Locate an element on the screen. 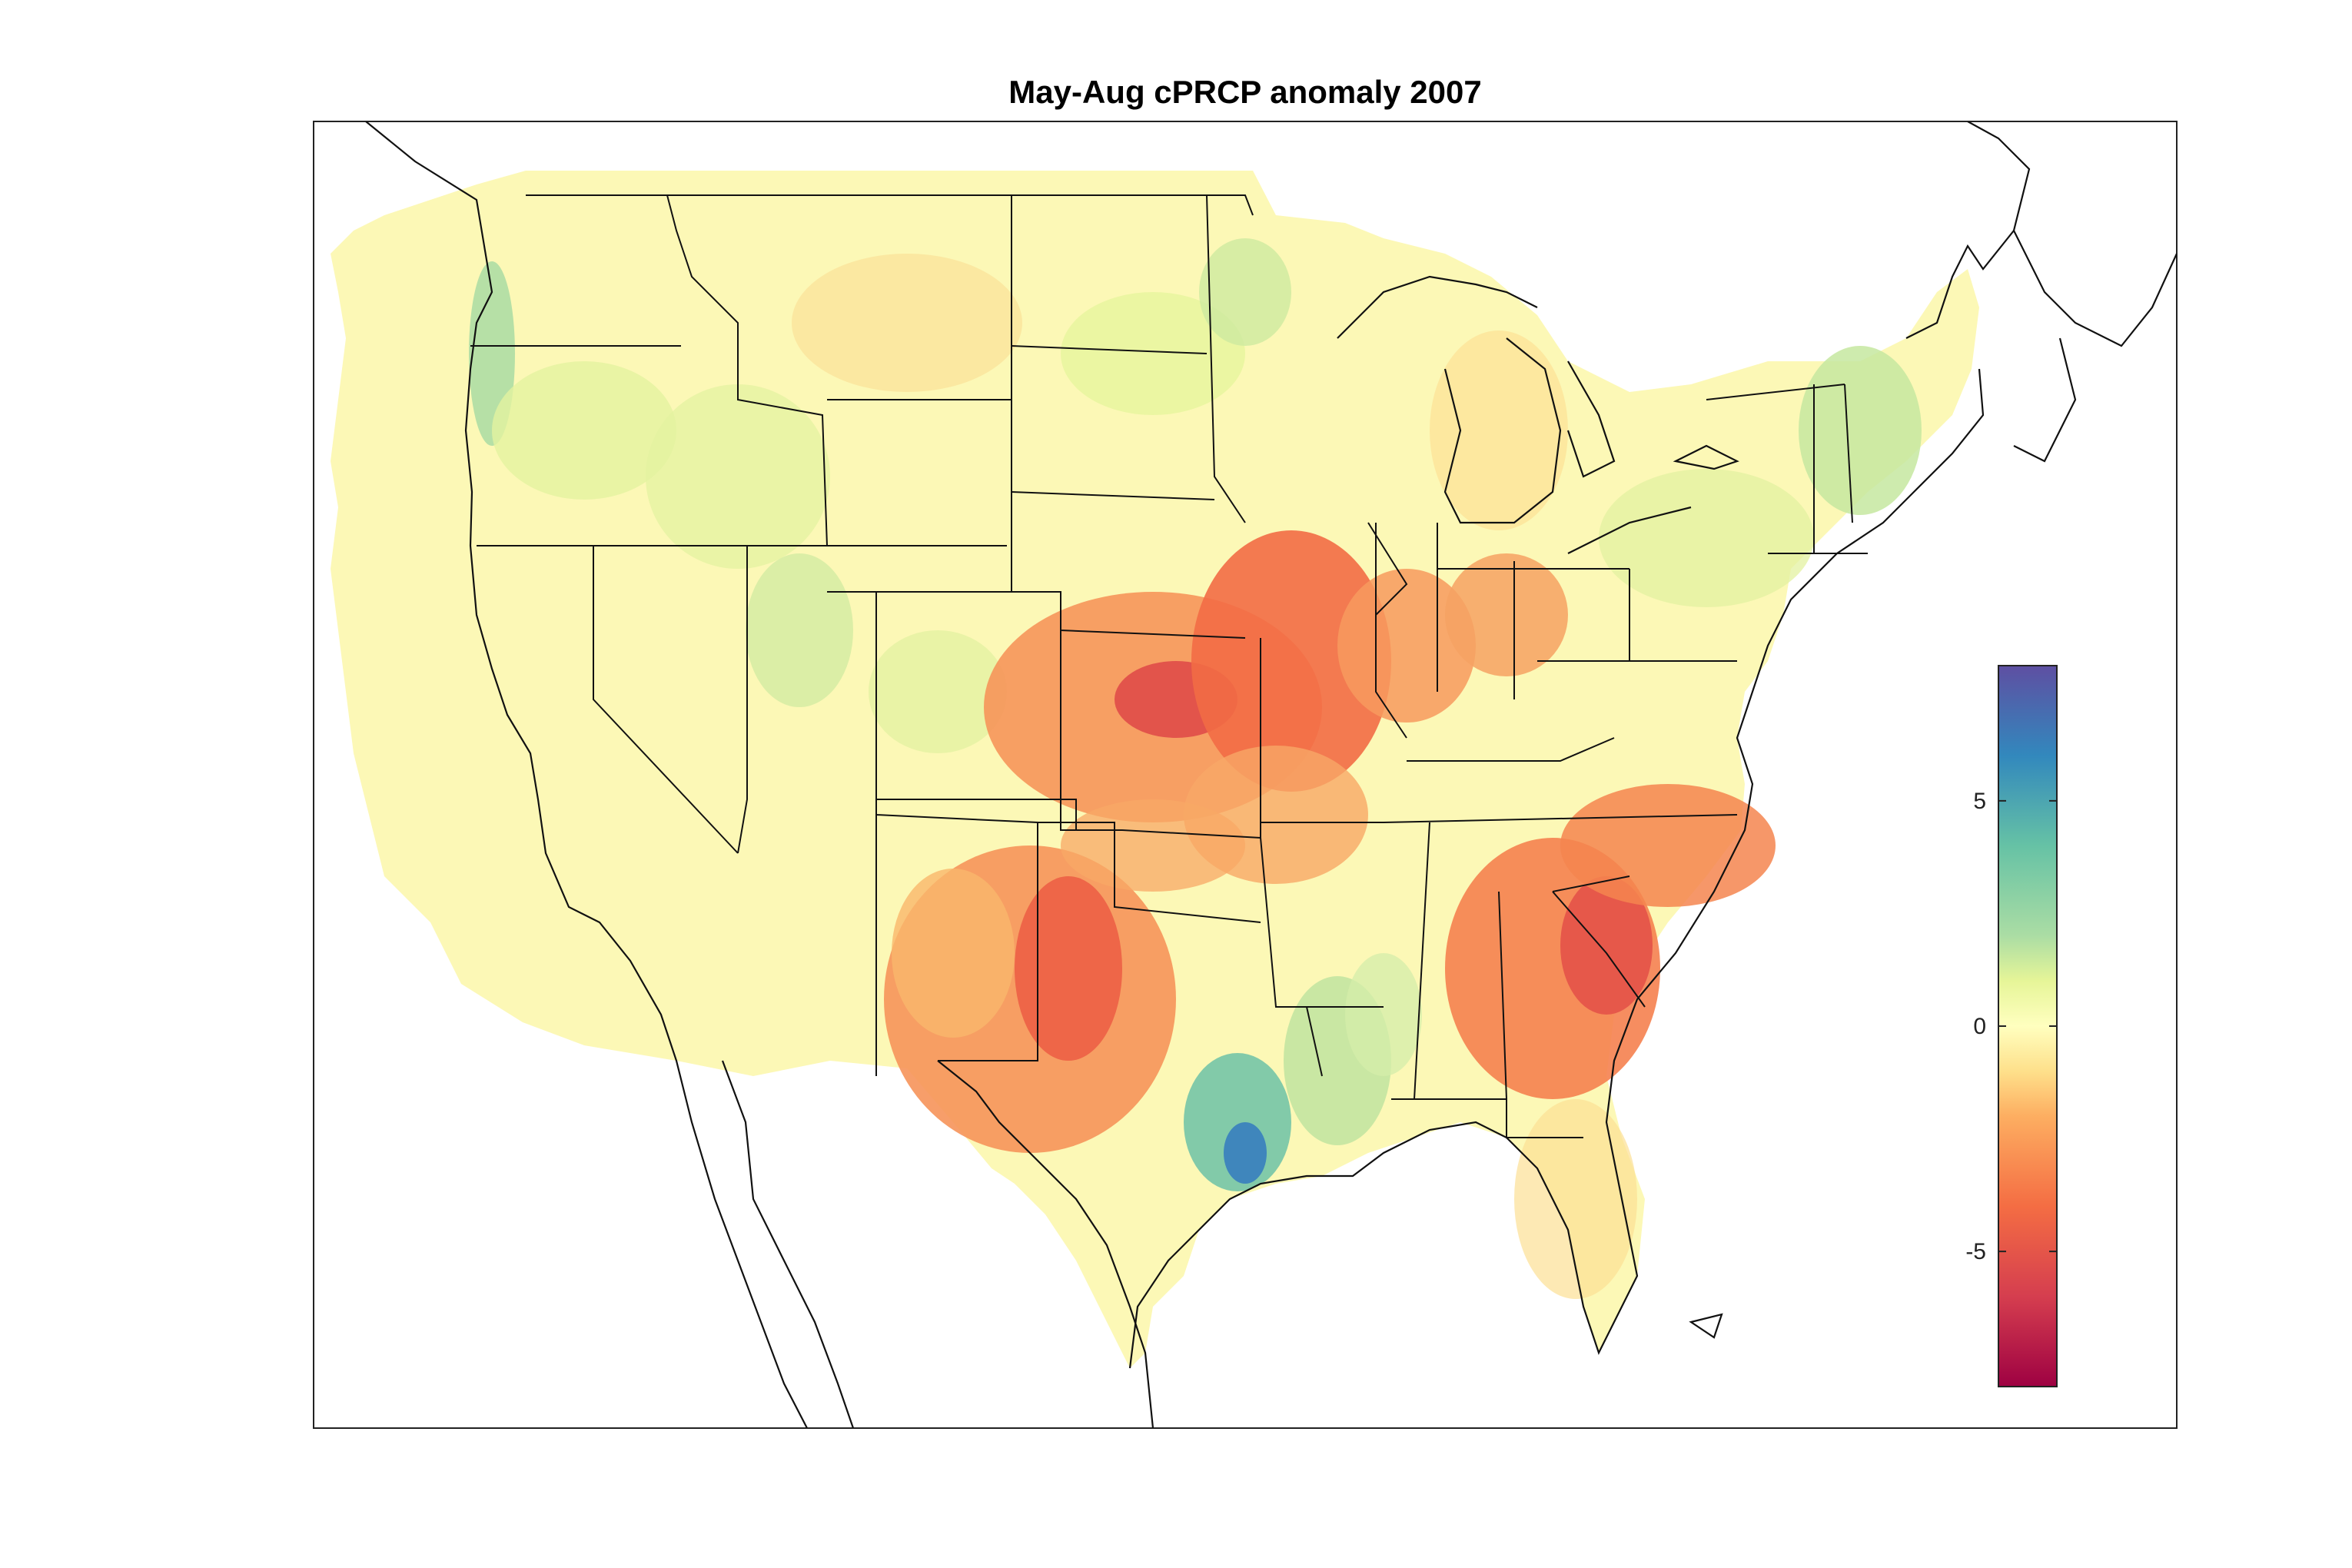 This screenshot has height=1568, width=2352. colorbar-tick-label: -5 is located at coordinates (1975, 1251).